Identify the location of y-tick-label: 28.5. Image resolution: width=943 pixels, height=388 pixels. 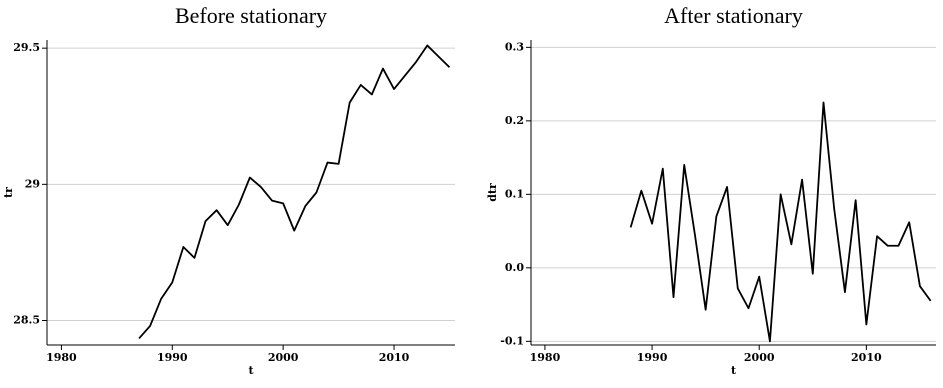
(26, 319).